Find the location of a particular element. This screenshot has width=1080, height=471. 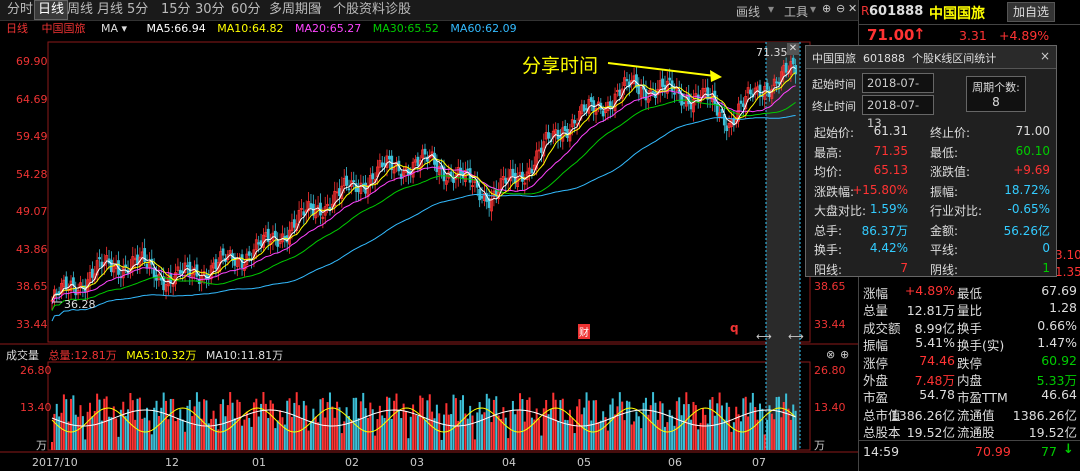

indicator-dropdown-icon: ▾ is located at coordinates (124, 28).